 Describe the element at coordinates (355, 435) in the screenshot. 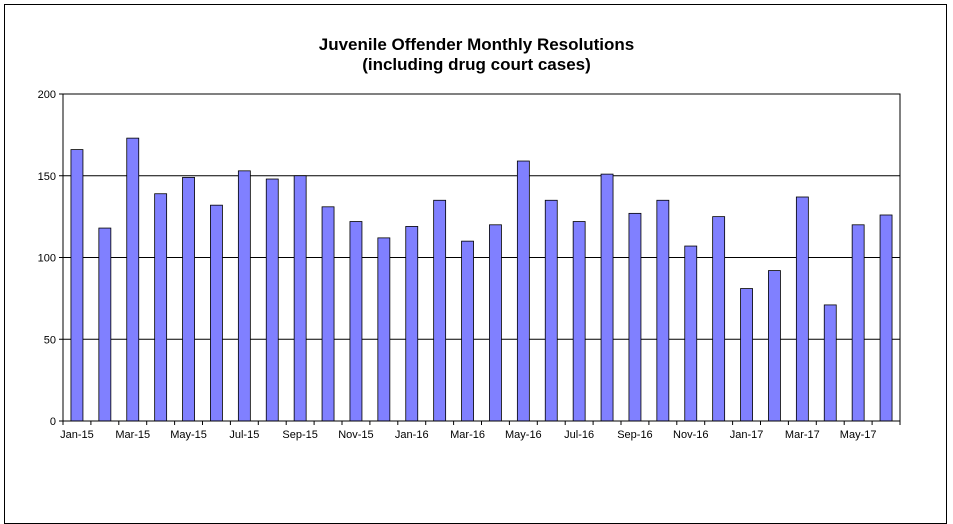

I see `x-tick-label: Nov-15` at that location.